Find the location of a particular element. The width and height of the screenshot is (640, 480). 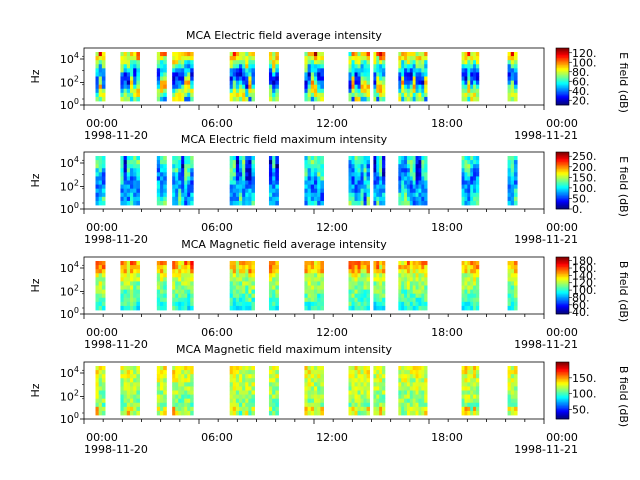

colorbar-tick-label: 100. is located at coordinates (584, 62).